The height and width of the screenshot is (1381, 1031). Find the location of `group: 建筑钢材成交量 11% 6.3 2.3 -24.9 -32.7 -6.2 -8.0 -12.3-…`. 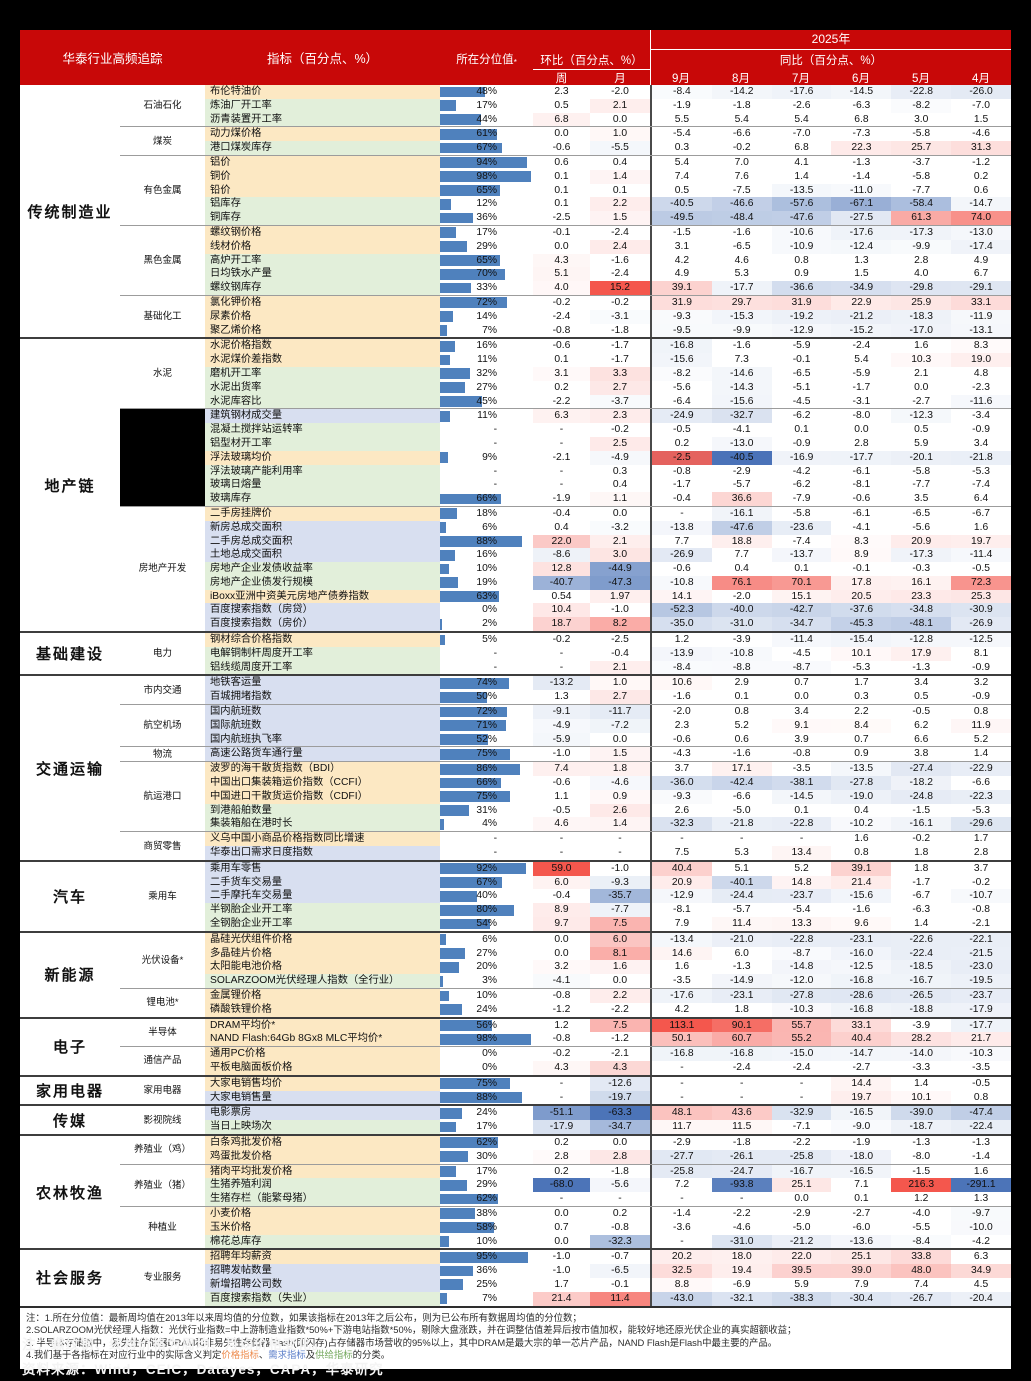

group: 建筑钢材成交量 11% 6.3 2.3 -24.9 -32.7 -6.2 -8.0 -12.3-… is located at coordinates (565, 457).